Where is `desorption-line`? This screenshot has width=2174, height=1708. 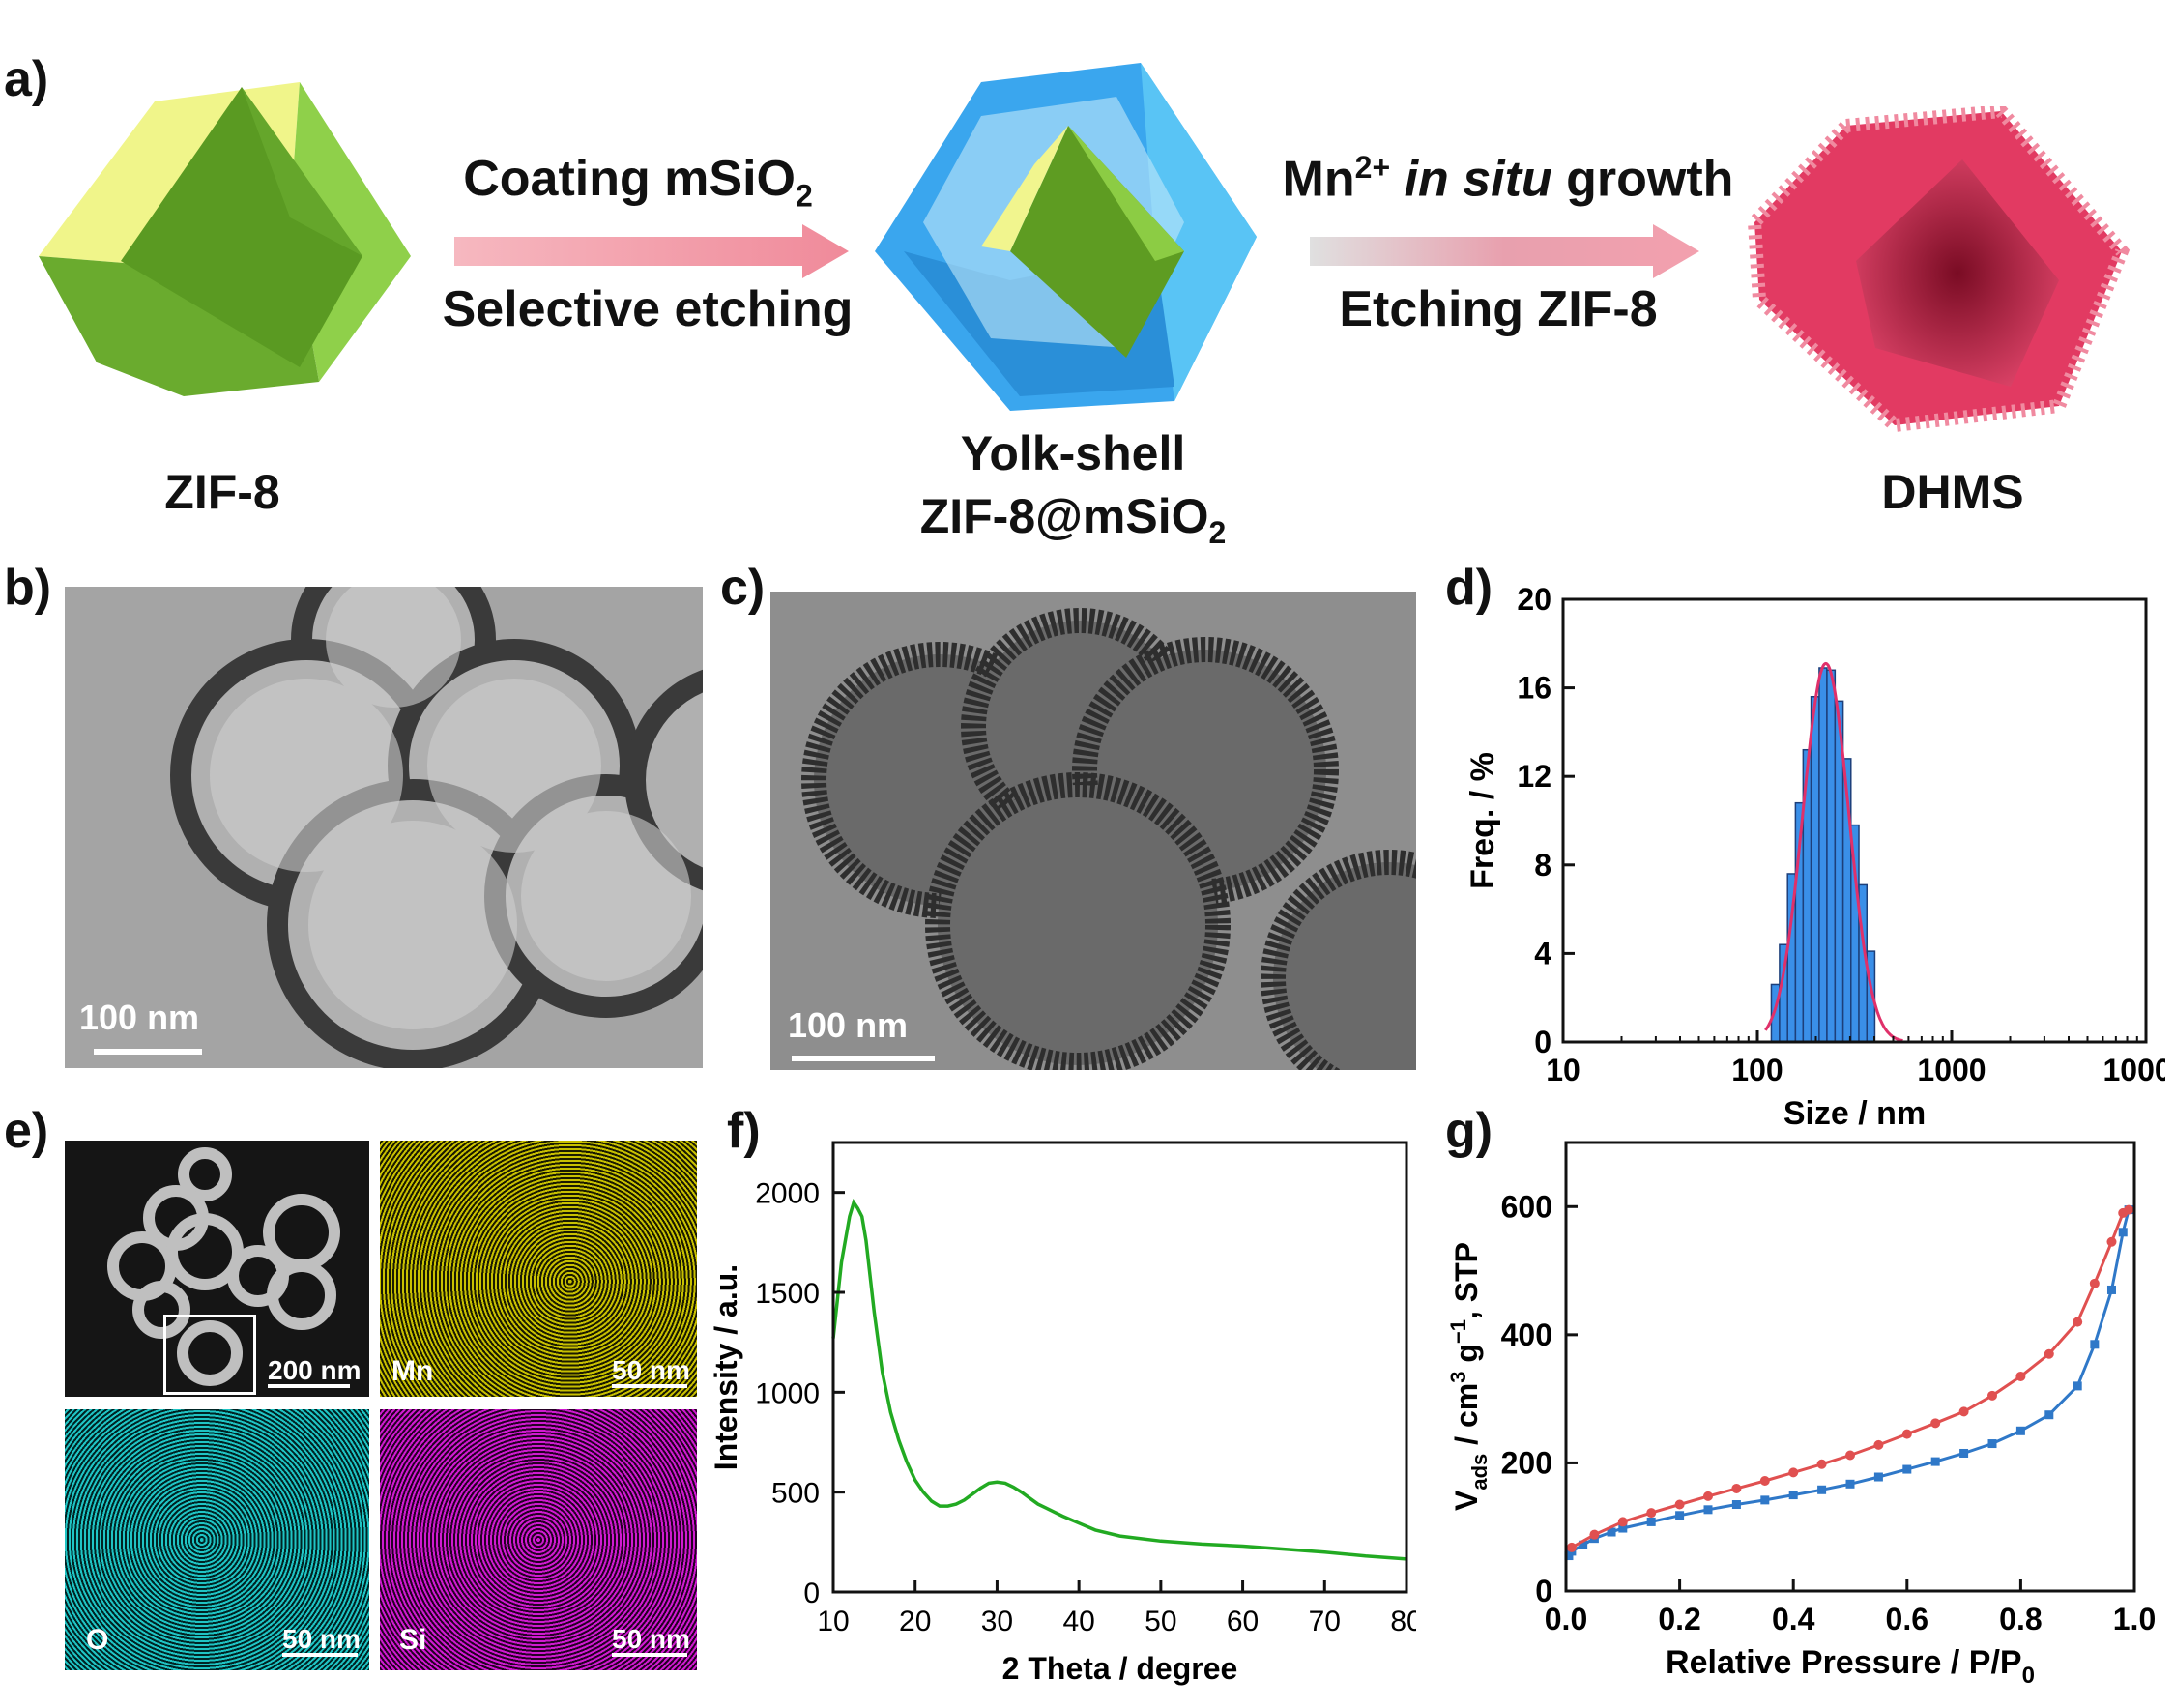 desorption-line is located at coordinates (1850, 1378).